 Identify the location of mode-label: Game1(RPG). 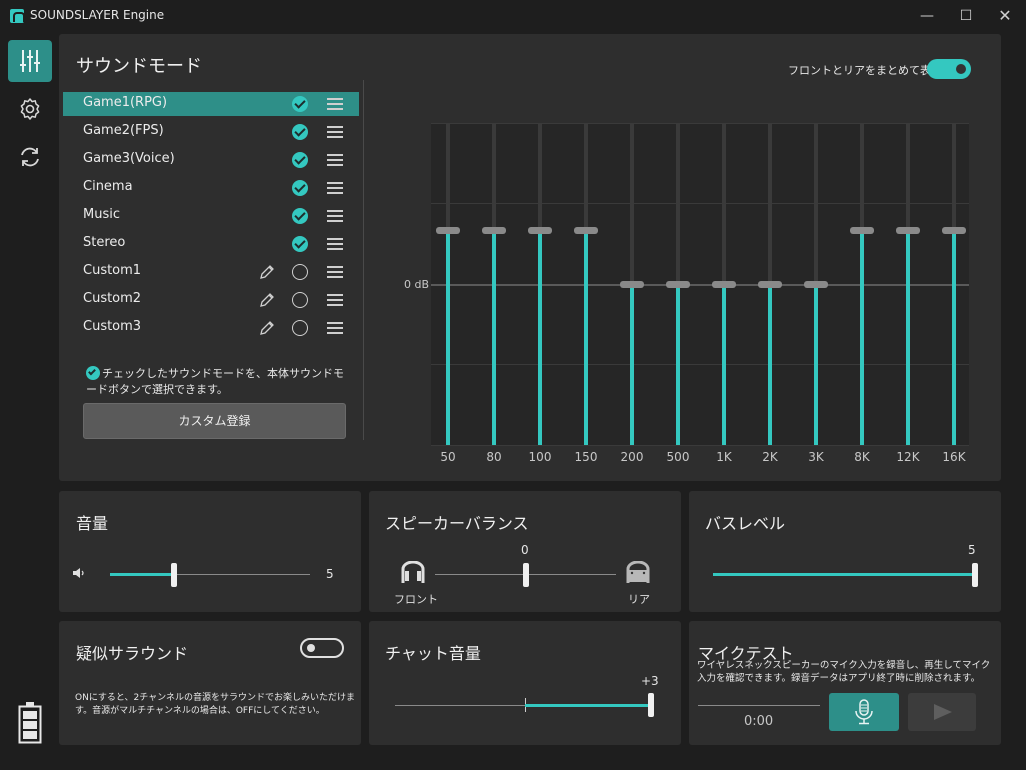
(125, 102).